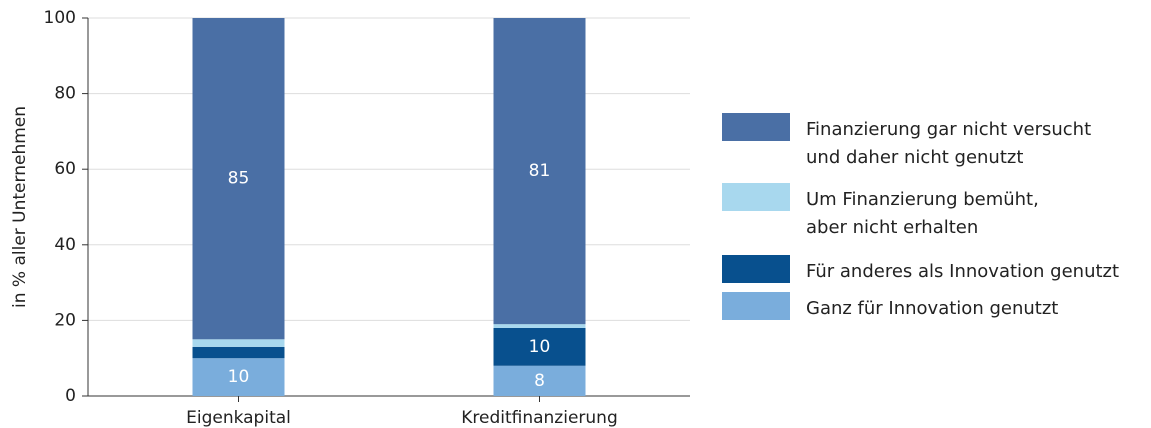 This screenshot has height=428, width=1151. What do you see at coordinates (65, 245) in the screenshot?
I see `y-tick-label: 40` at bounding box center [65, 245].